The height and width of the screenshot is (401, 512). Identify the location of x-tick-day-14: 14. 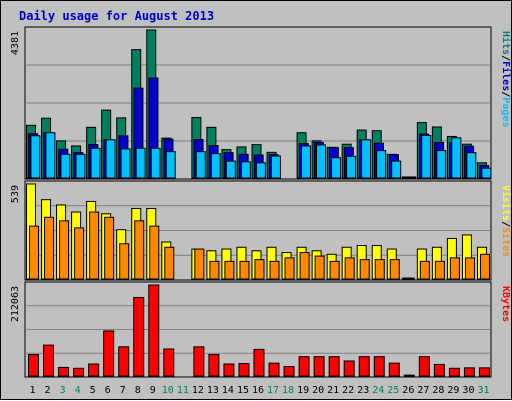
(228, 390).